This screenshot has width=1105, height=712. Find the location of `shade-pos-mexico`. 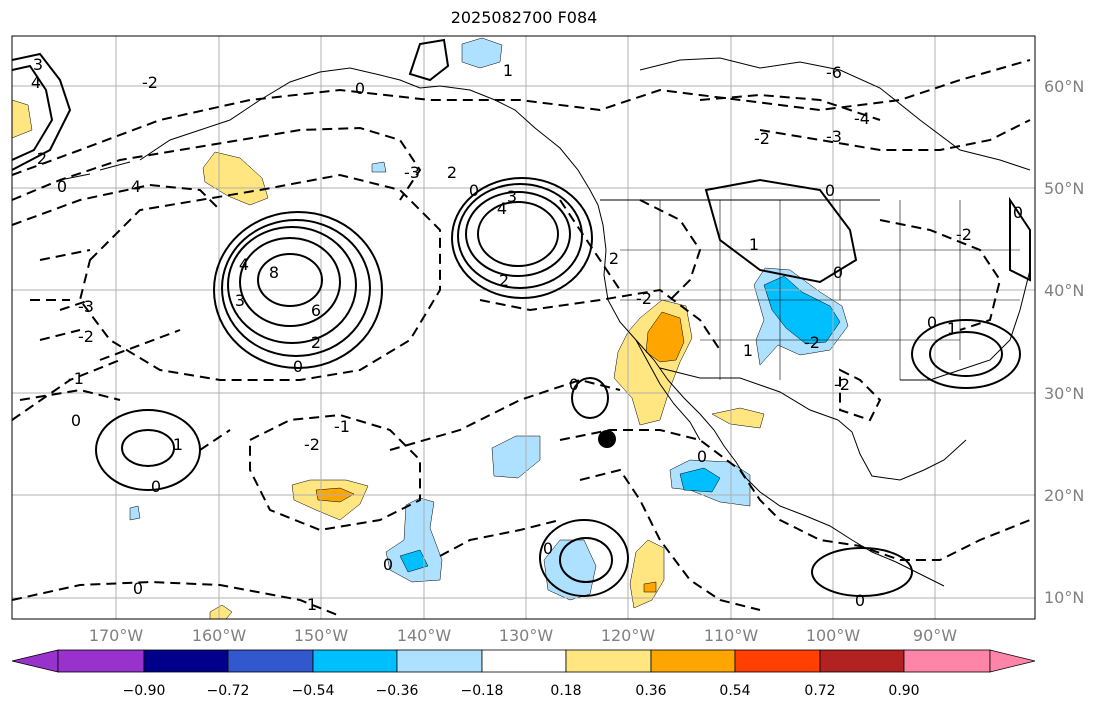

shade-pos-mexico is located at coordinates (738, 418).